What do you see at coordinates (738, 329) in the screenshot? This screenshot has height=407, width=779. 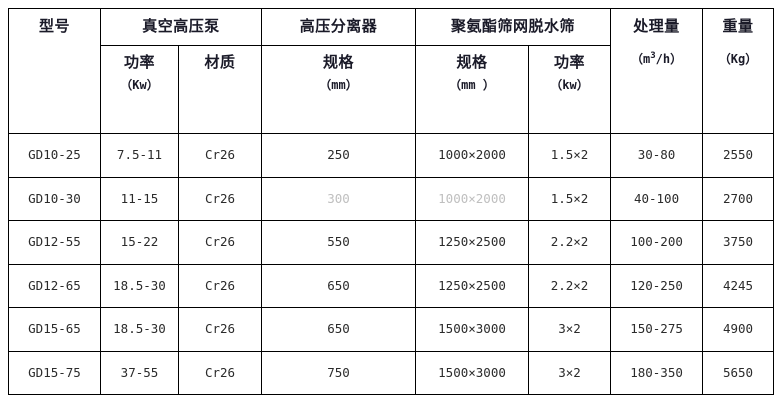 I see `cell-weight-text: 4900` at bounding box center [738, 329].